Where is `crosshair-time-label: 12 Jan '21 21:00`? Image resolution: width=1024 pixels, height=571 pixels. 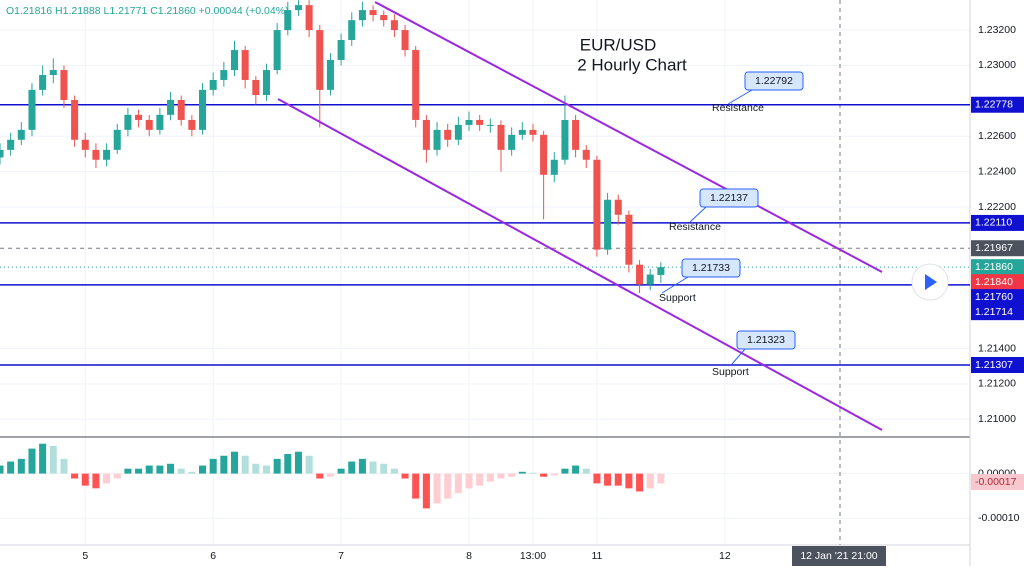 crosshair-time-label: 12 Jan '21 21:00 is located at coordinates (838, 556).